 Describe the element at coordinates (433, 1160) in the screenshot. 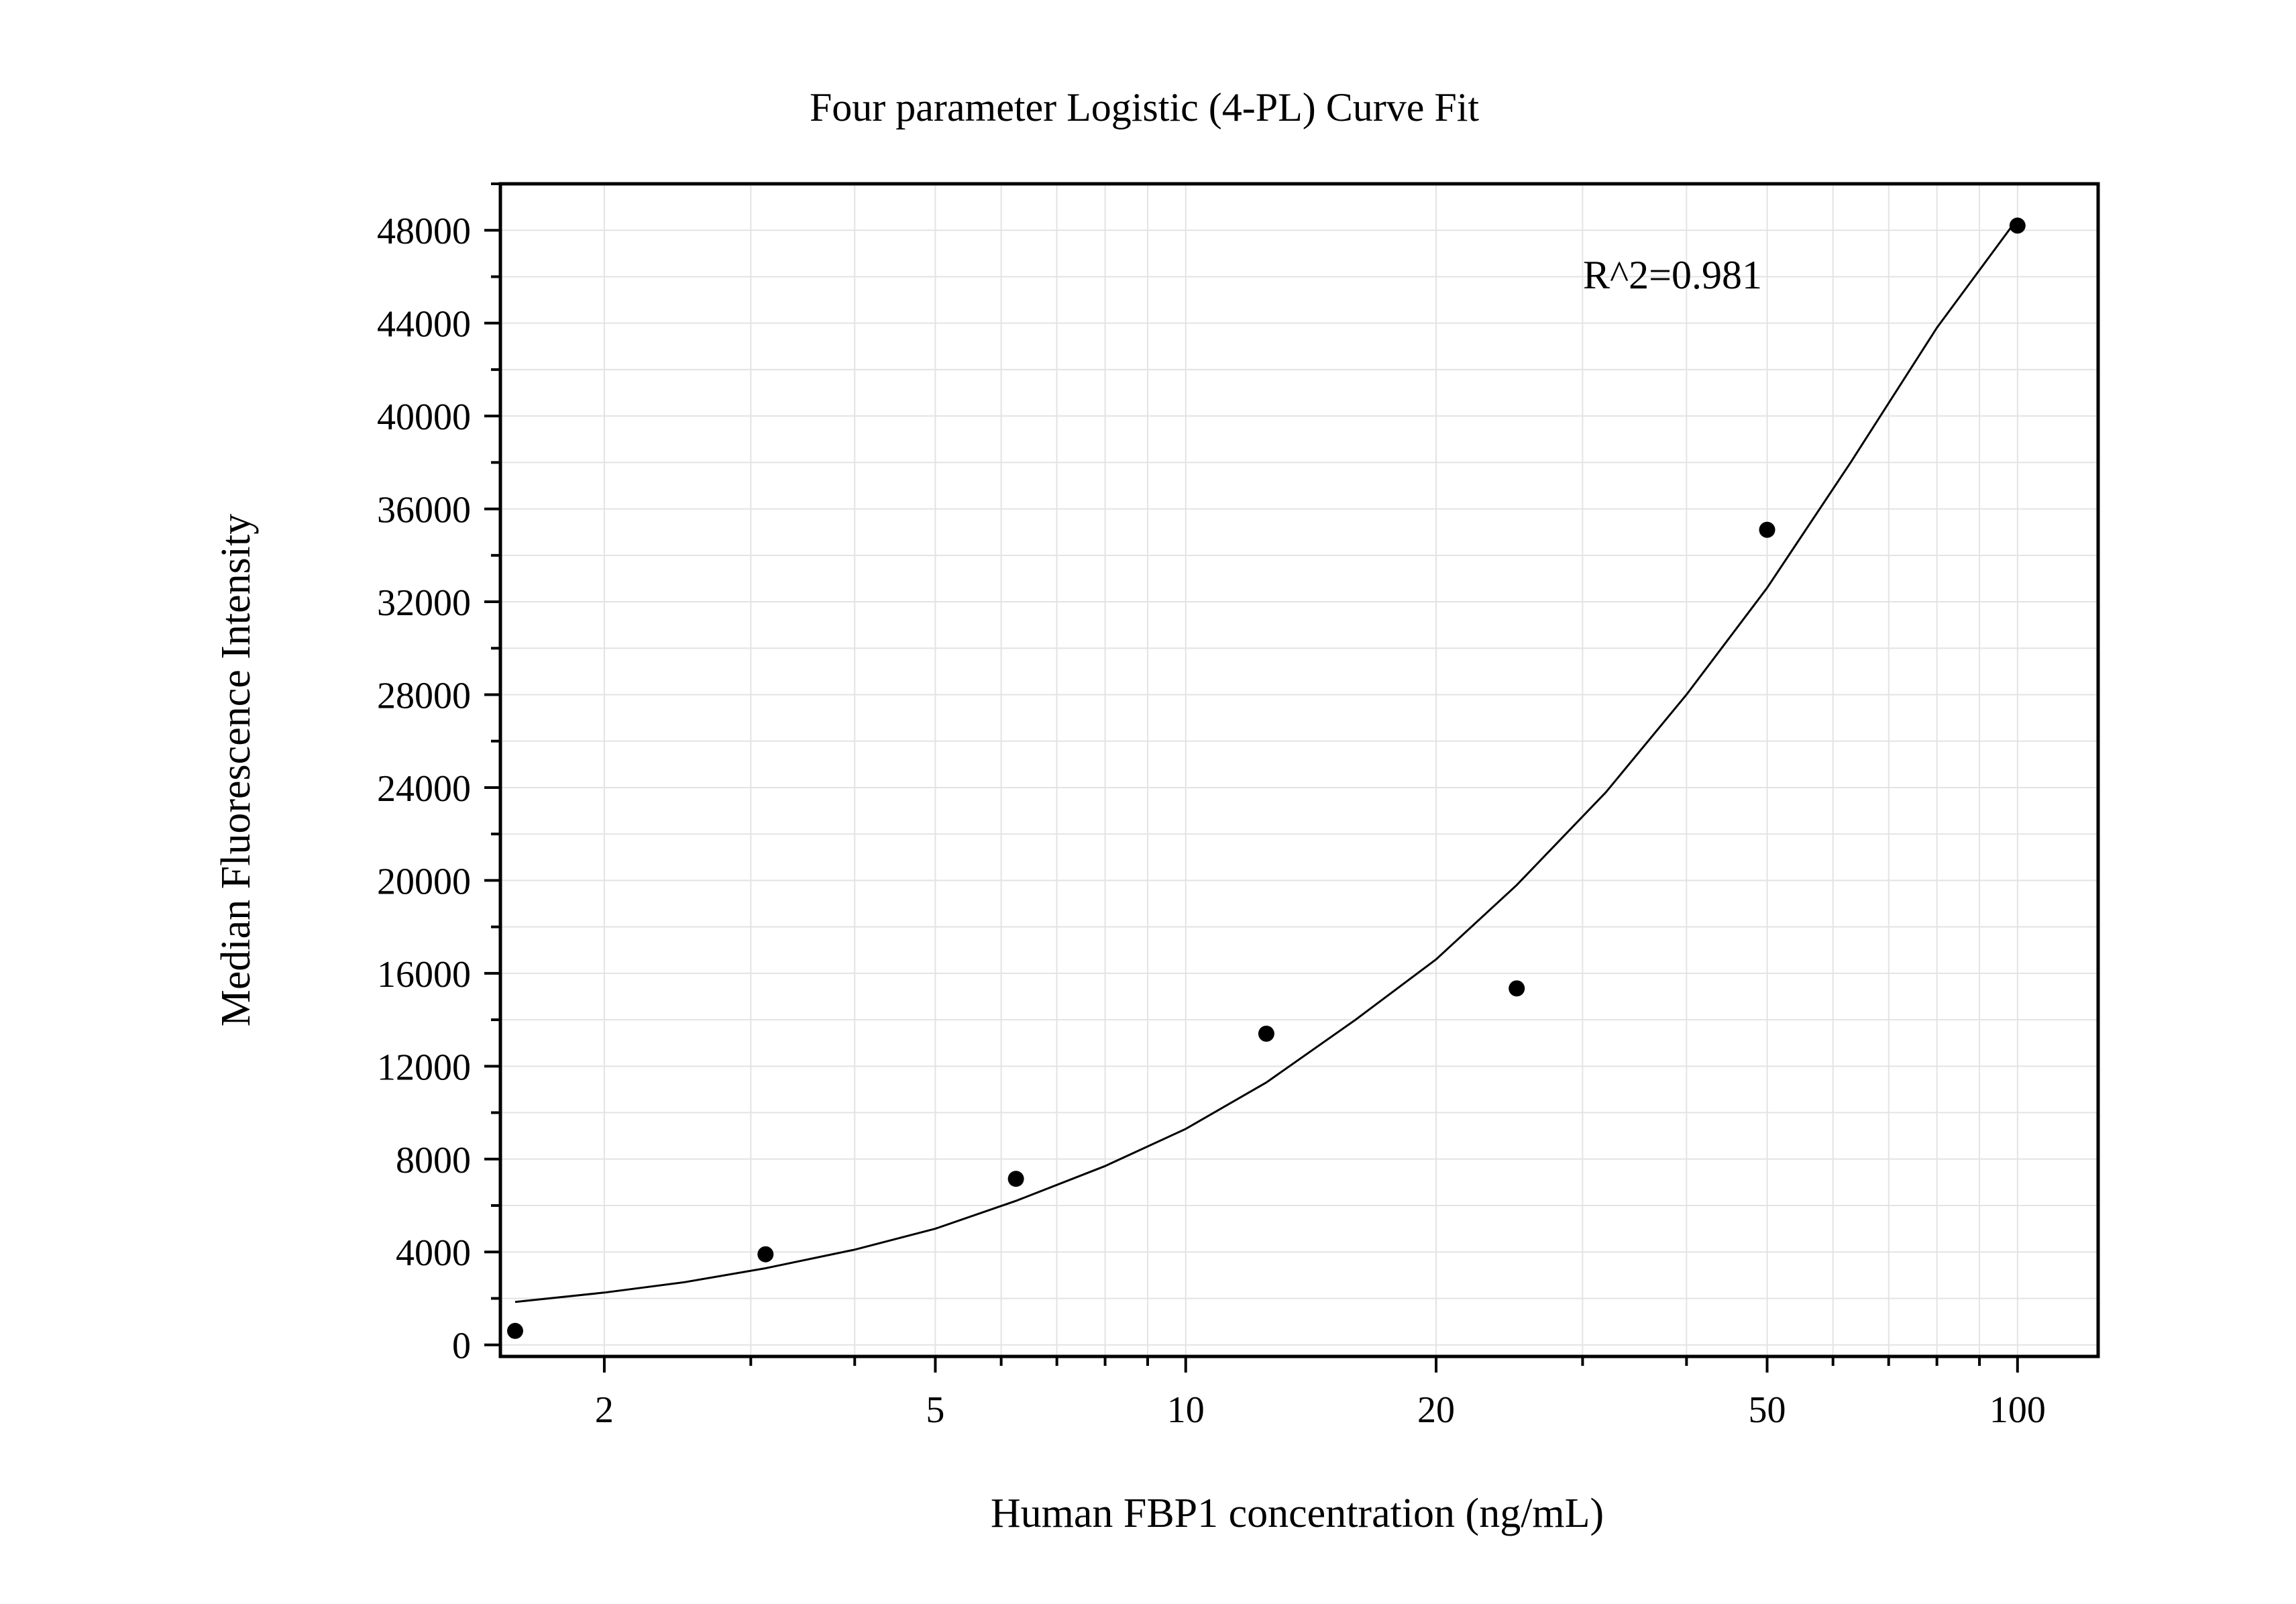

I see `y-tick-label: 8000` at that location.